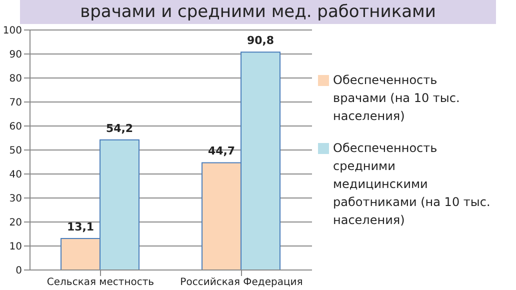 The width and height of the screenshot is (516, 290). Describe the element at coordinates (15, 103) in the screenshot. I see `y-tick-label: 70` at that location.